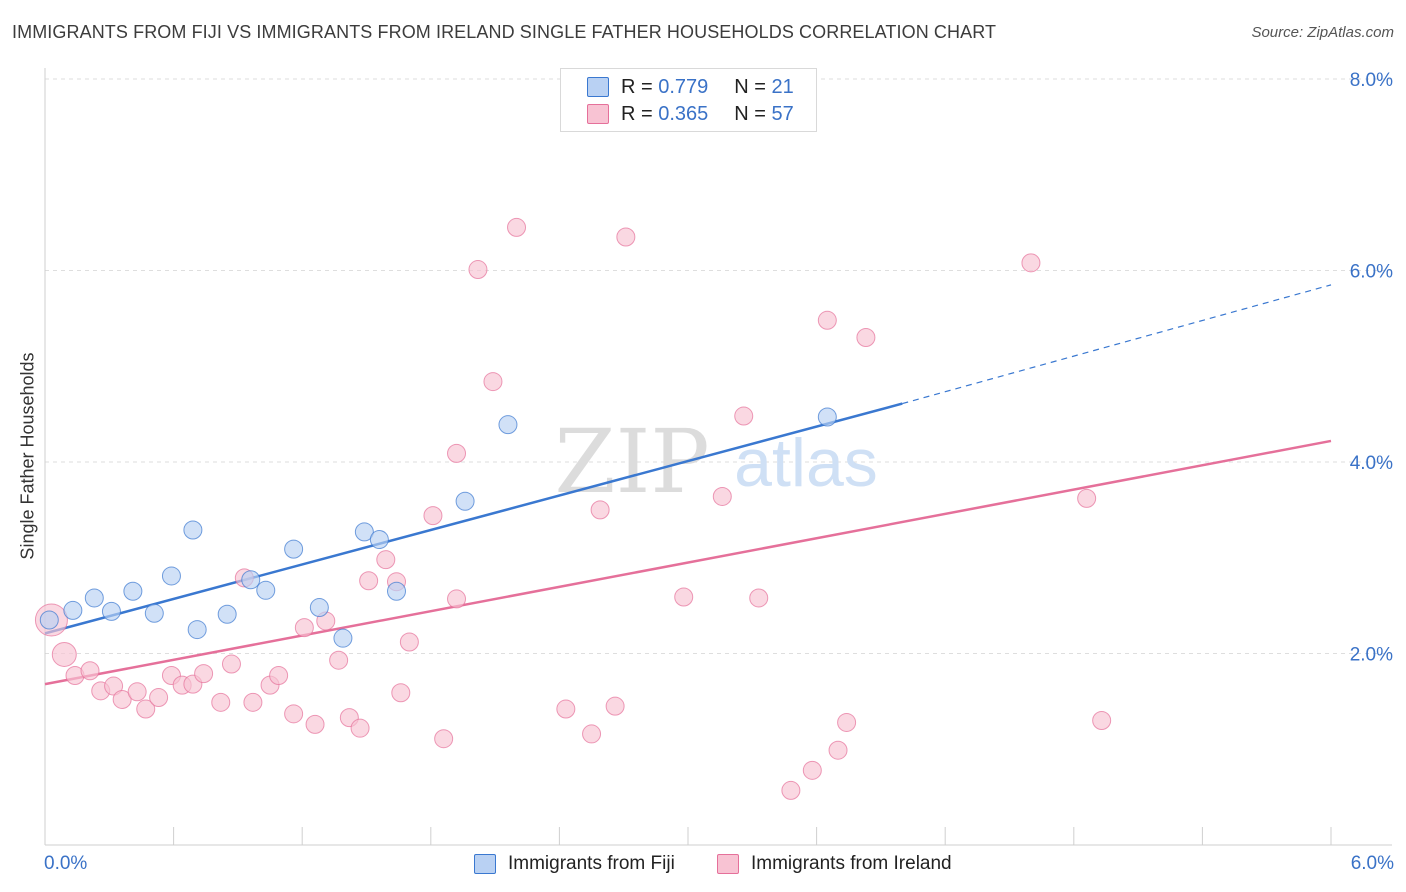 Image resolution: width=1406 pixels, height=892 pixels. Describe the element at coordinates (683, 113) in the screenshot. I see `ireland-r-value: 0.365` at that location.